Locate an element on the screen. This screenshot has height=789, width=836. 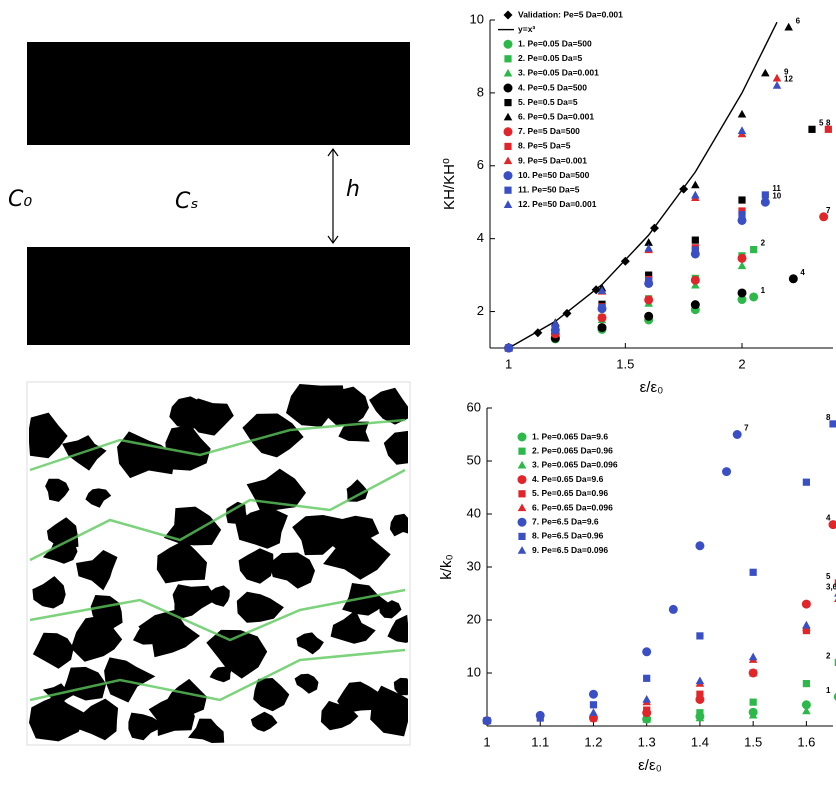
y-tick-label: 6 is located at coordinates (480, 164).